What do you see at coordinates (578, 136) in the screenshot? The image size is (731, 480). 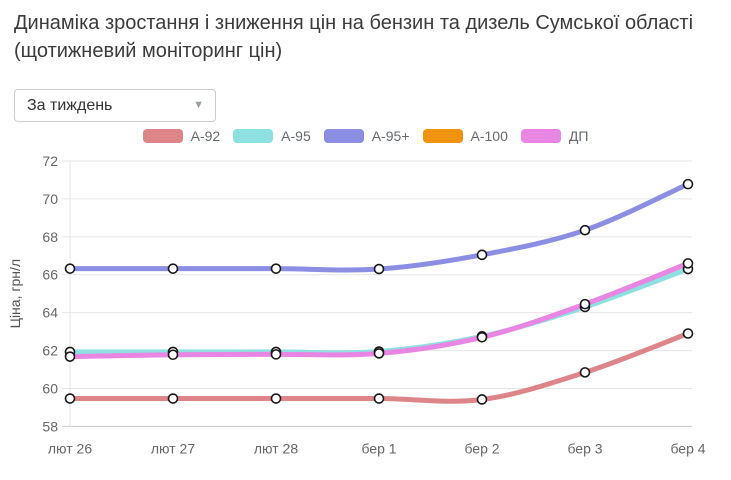 I see `legend-label: ДП` at bounding box center [578, 136].